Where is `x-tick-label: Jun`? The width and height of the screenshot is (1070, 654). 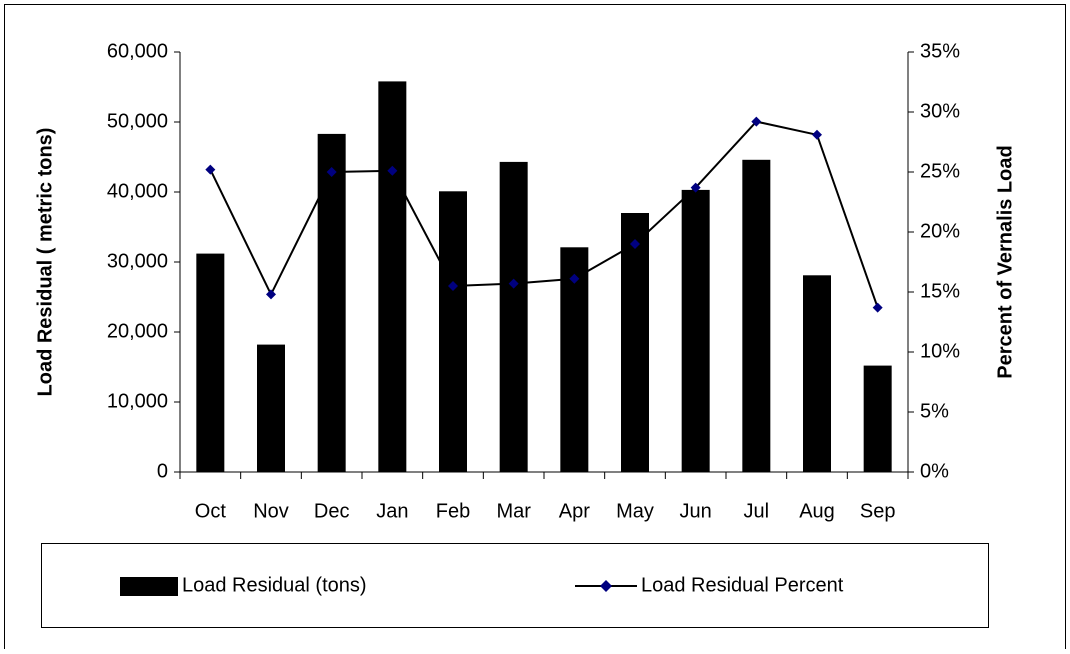
x-tick-label: Jun is located at coordinates (696, 511).